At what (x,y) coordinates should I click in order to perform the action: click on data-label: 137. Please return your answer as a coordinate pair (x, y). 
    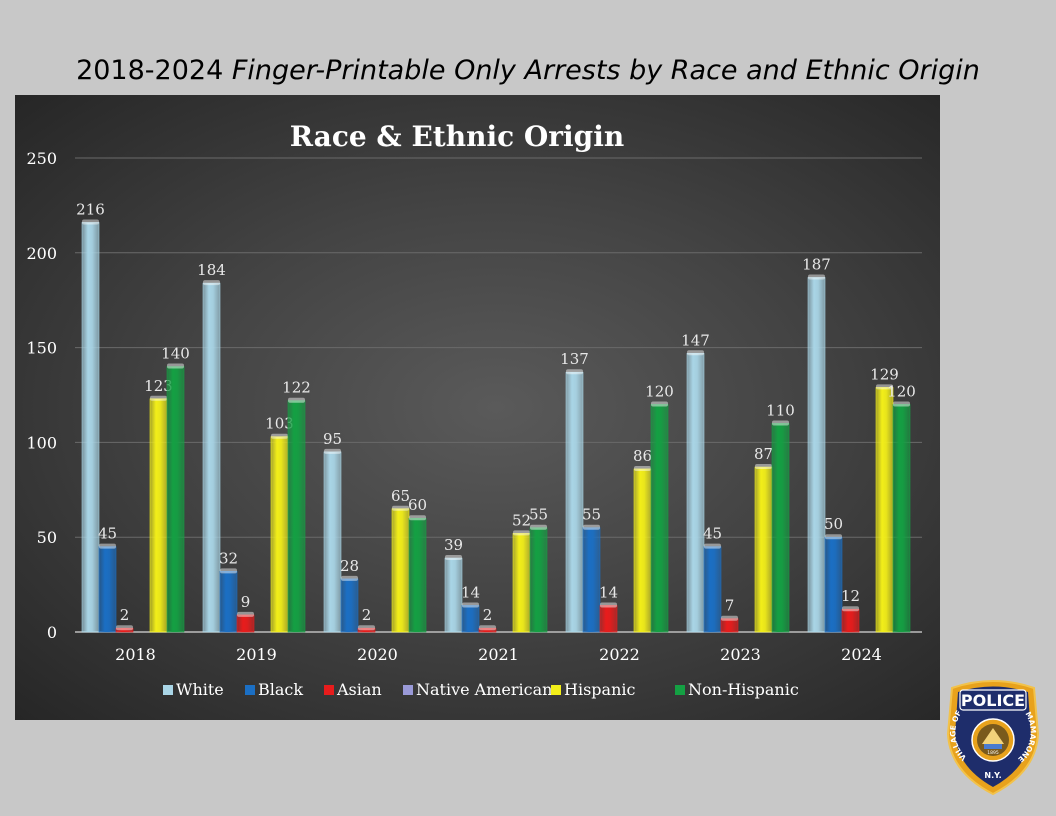
    Looking at the image, I should click on (574, 359).